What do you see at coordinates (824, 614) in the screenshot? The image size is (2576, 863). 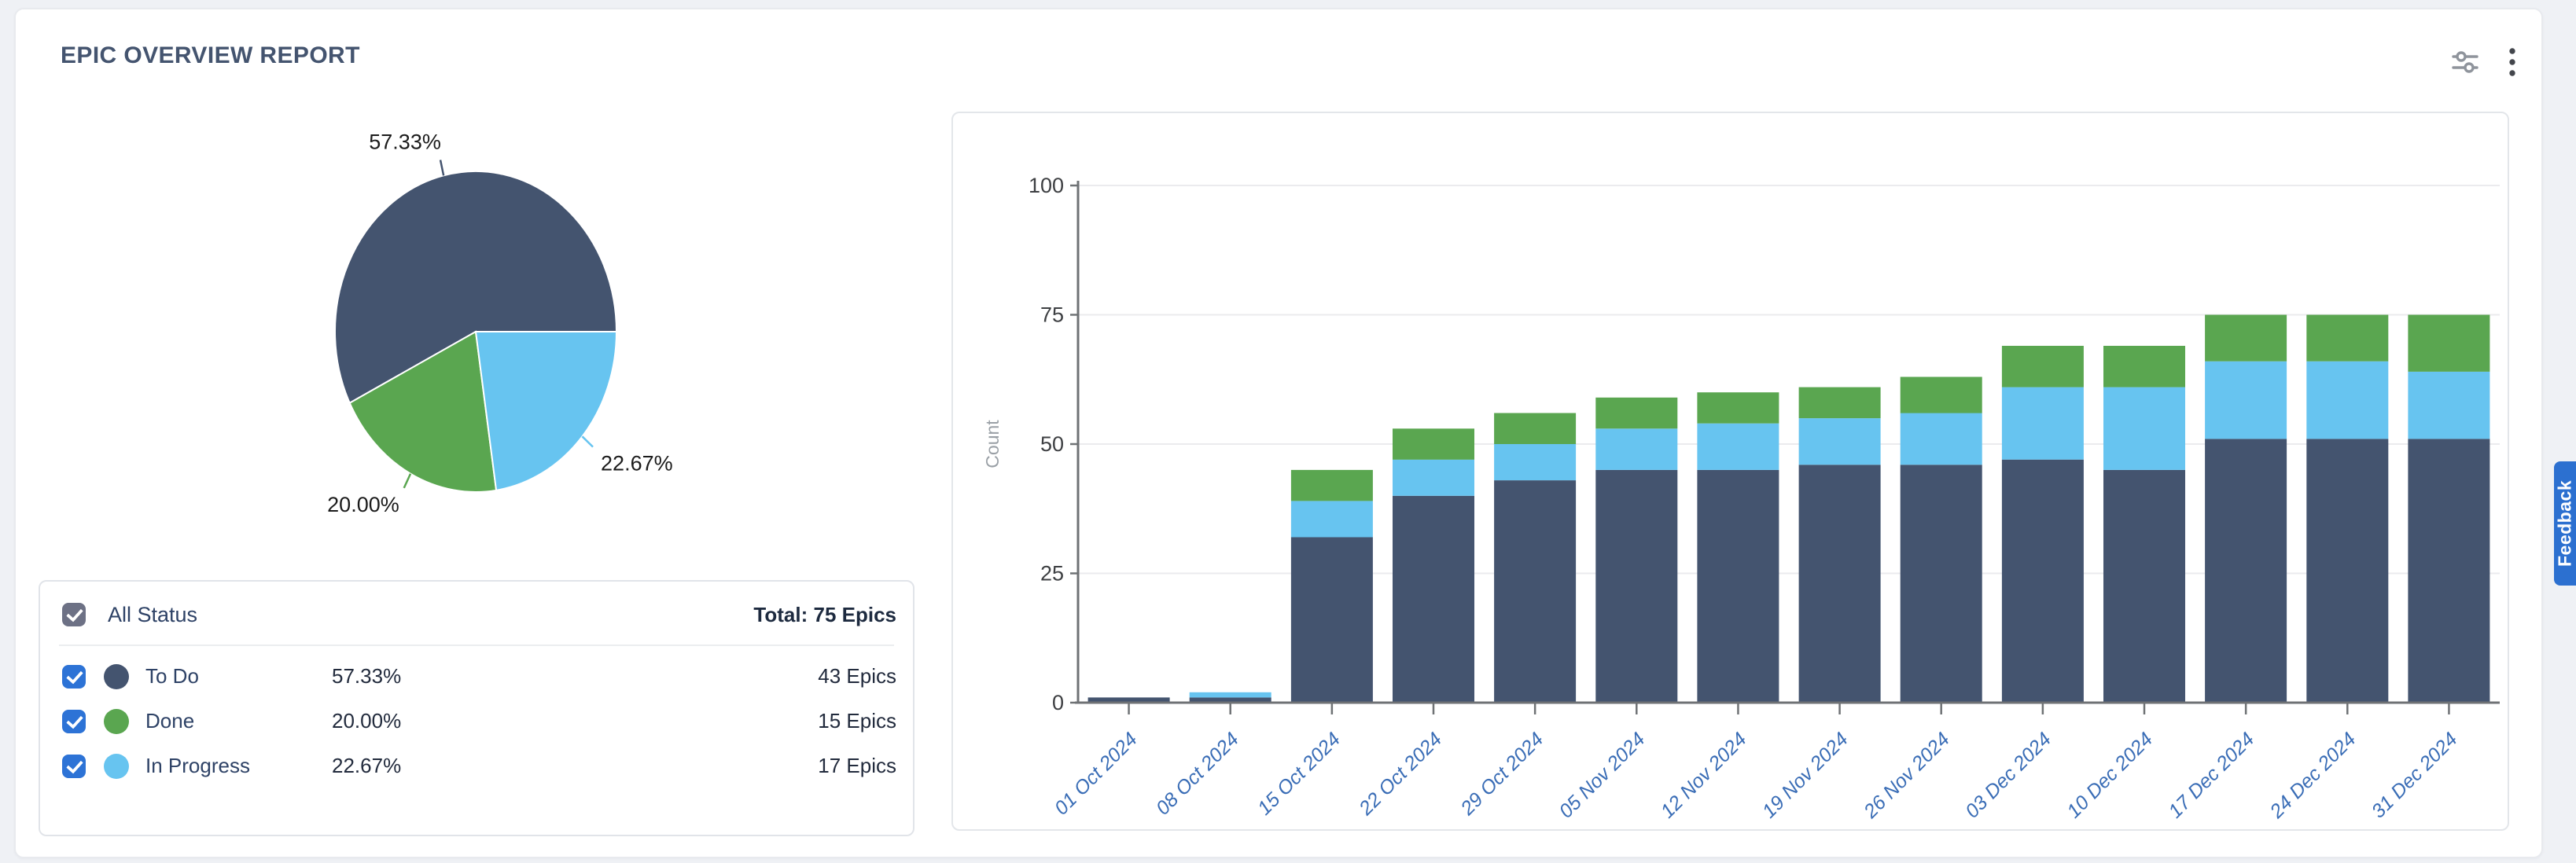 I see `legend-total: Total: 75 Epics` at bounding box center [824, 614].